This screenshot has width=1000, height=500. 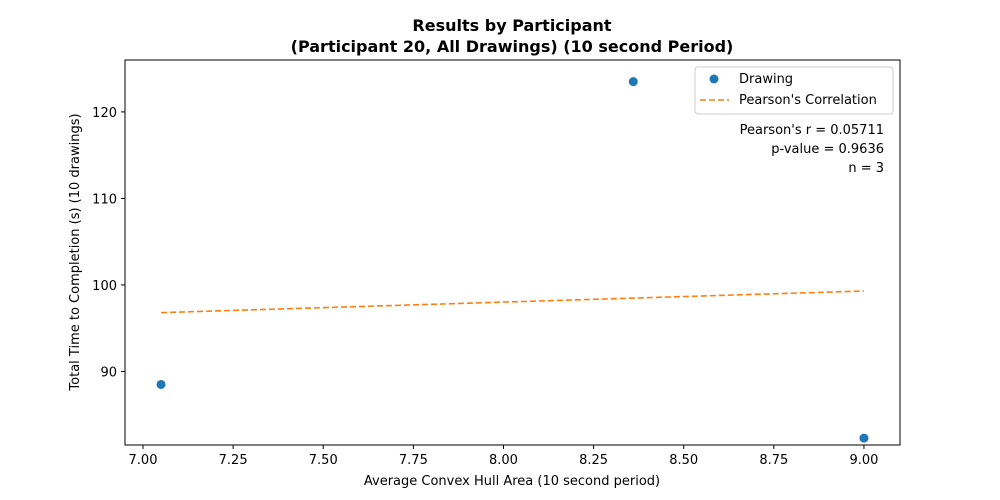 What do you see at coordinates (503, 460) in the screenshot?
I see `x-tick-label: 8.00` at bounding box center [503, 460].